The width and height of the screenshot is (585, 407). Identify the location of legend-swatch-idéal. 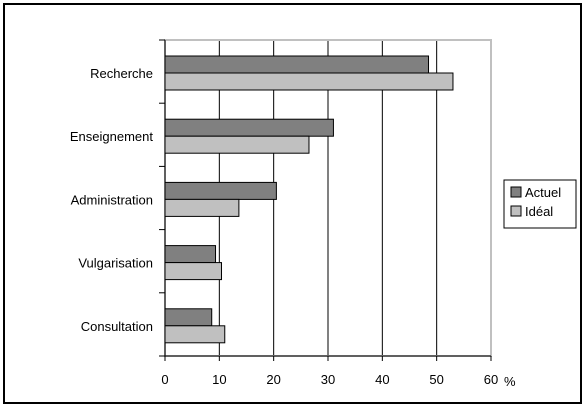
(516, 211).